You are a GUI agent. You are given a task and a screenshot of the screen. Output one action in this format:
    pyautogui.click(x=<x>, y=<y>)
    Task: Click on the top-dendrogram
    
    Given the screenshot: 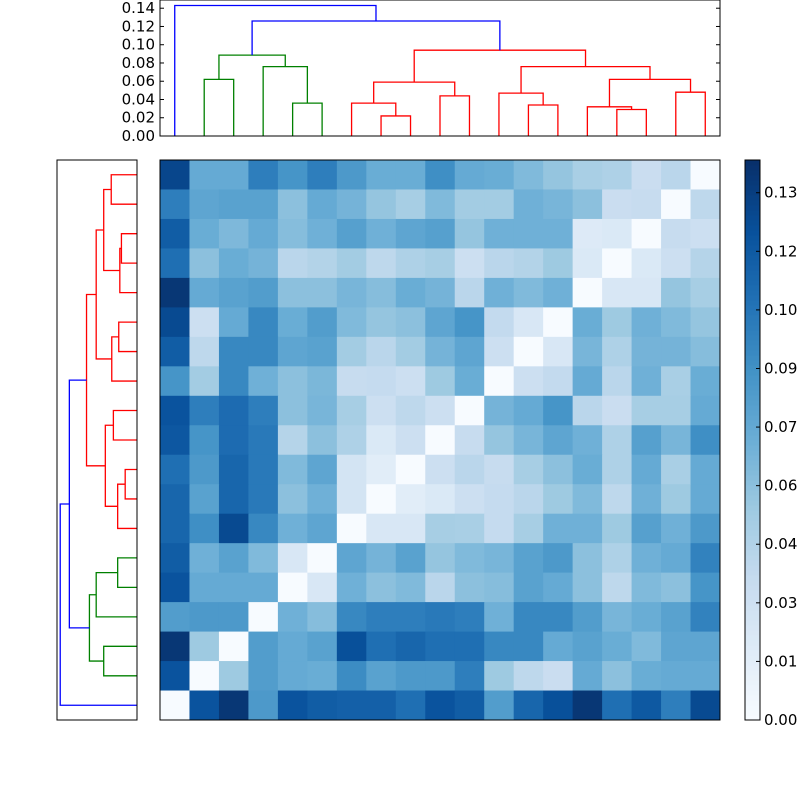 What is the action you would take?
    pyautogui.click(x=440, y=68)
    